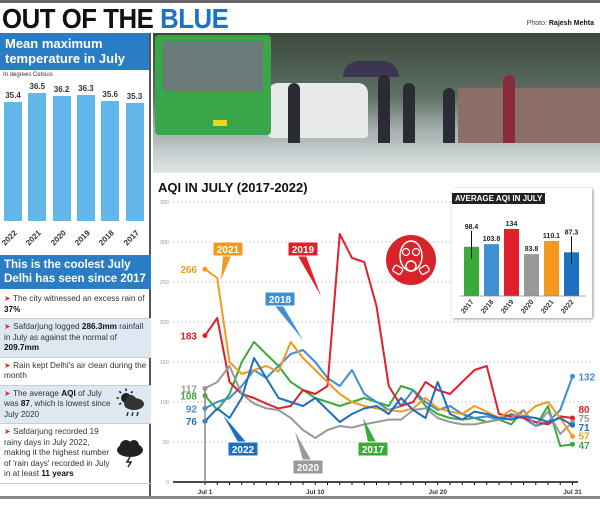 The width and height of the screenshot is (600, 508). What do you see at coordinates (491, 270) in the screenshot?
I see `avg-aqi-bar-2018` at bounding box center [491, 270].